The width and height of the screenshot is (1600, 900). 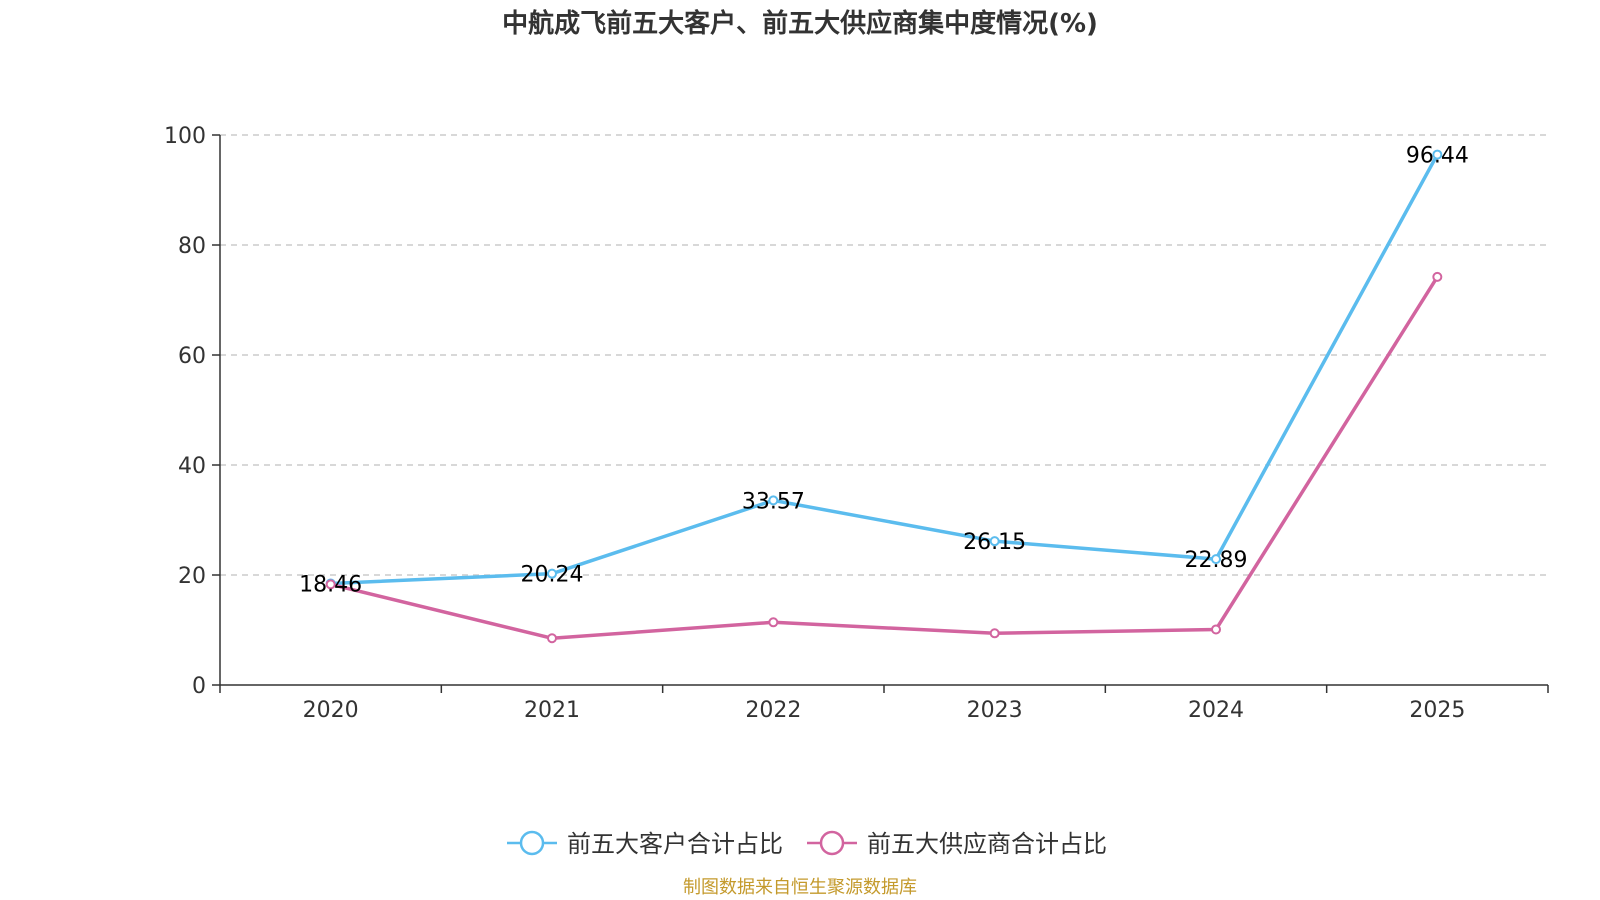 What do you see at coordinates (552, 710) in the screenshot?
I see `x-tick-label: 2021` at bounding box center [552, 710].